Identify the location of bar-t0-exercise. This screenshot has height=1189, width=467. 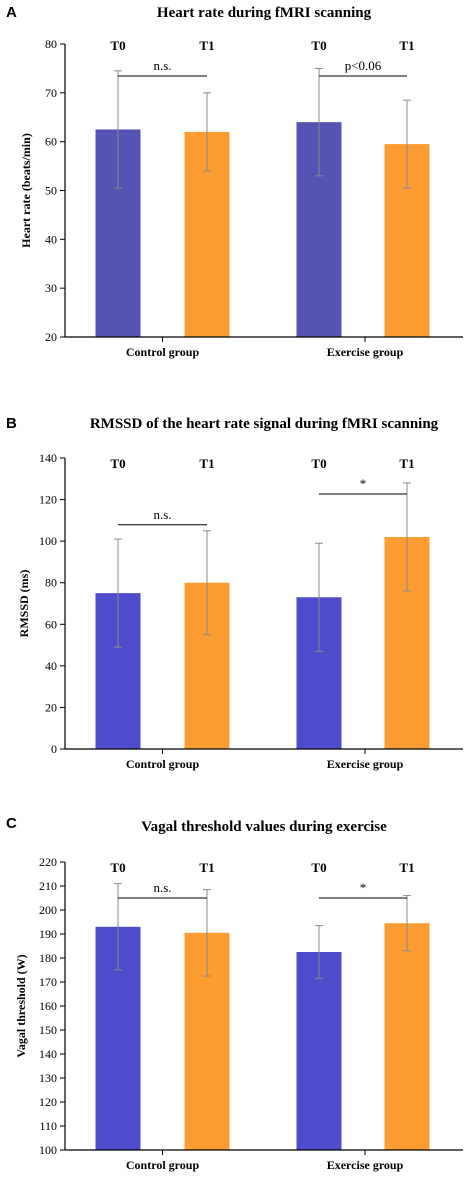
(319, 1051).